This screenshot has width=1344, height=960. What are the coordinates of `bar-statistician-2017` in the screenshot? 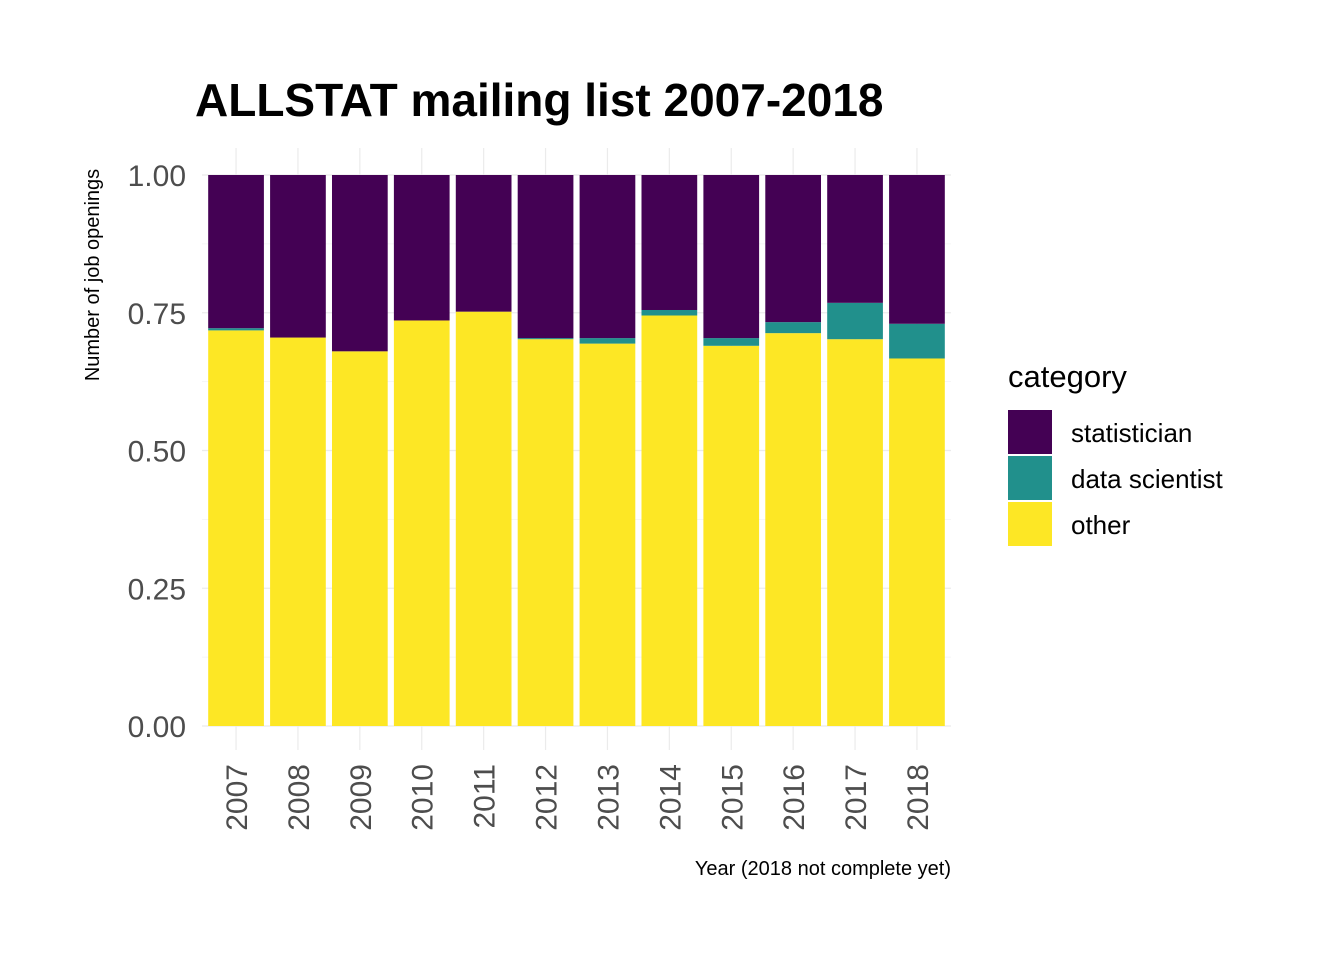 It's located at (855, 239).